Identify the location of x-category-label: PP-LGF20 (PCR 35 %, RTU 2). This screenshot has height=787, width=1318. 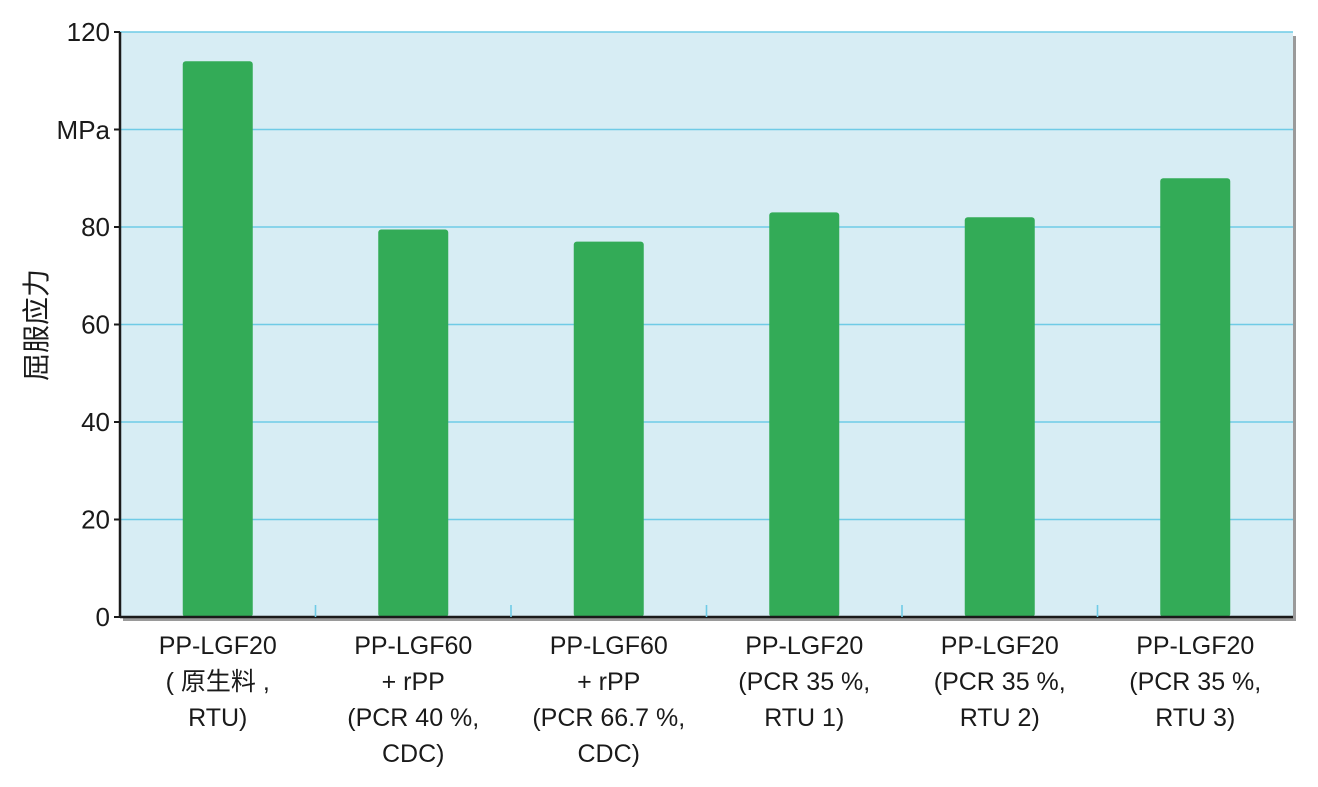
(1000, 682).